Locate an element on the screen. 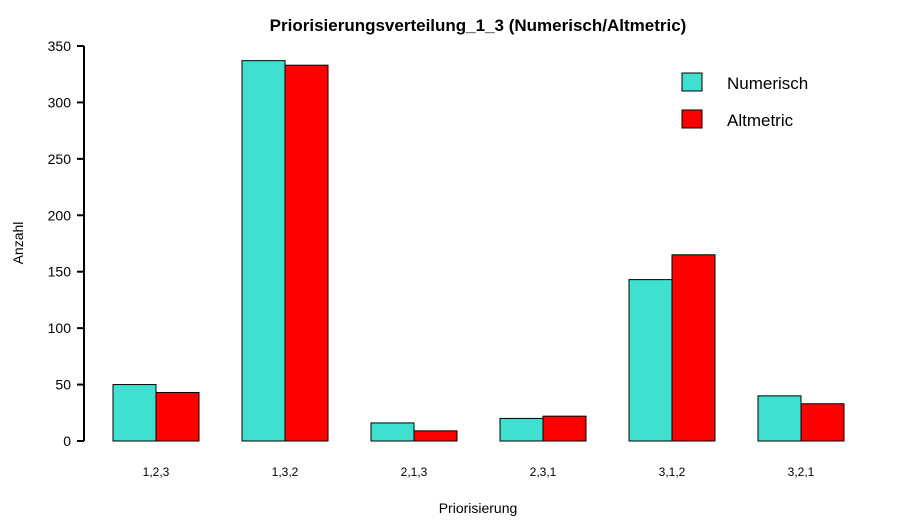 The image size is (900, 525). y-axis-title: Anzahl is located at coordinates (18, 243).